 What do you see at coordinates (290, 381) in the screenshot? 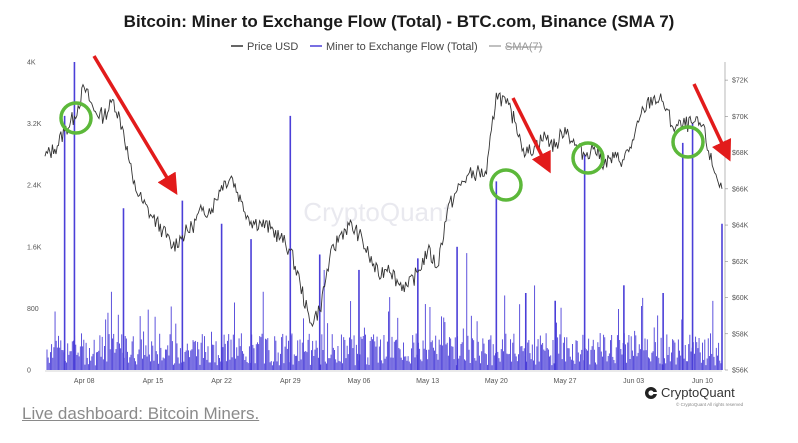
I see `x-tick-label: Apr 29` at bounding box center [290, 381].